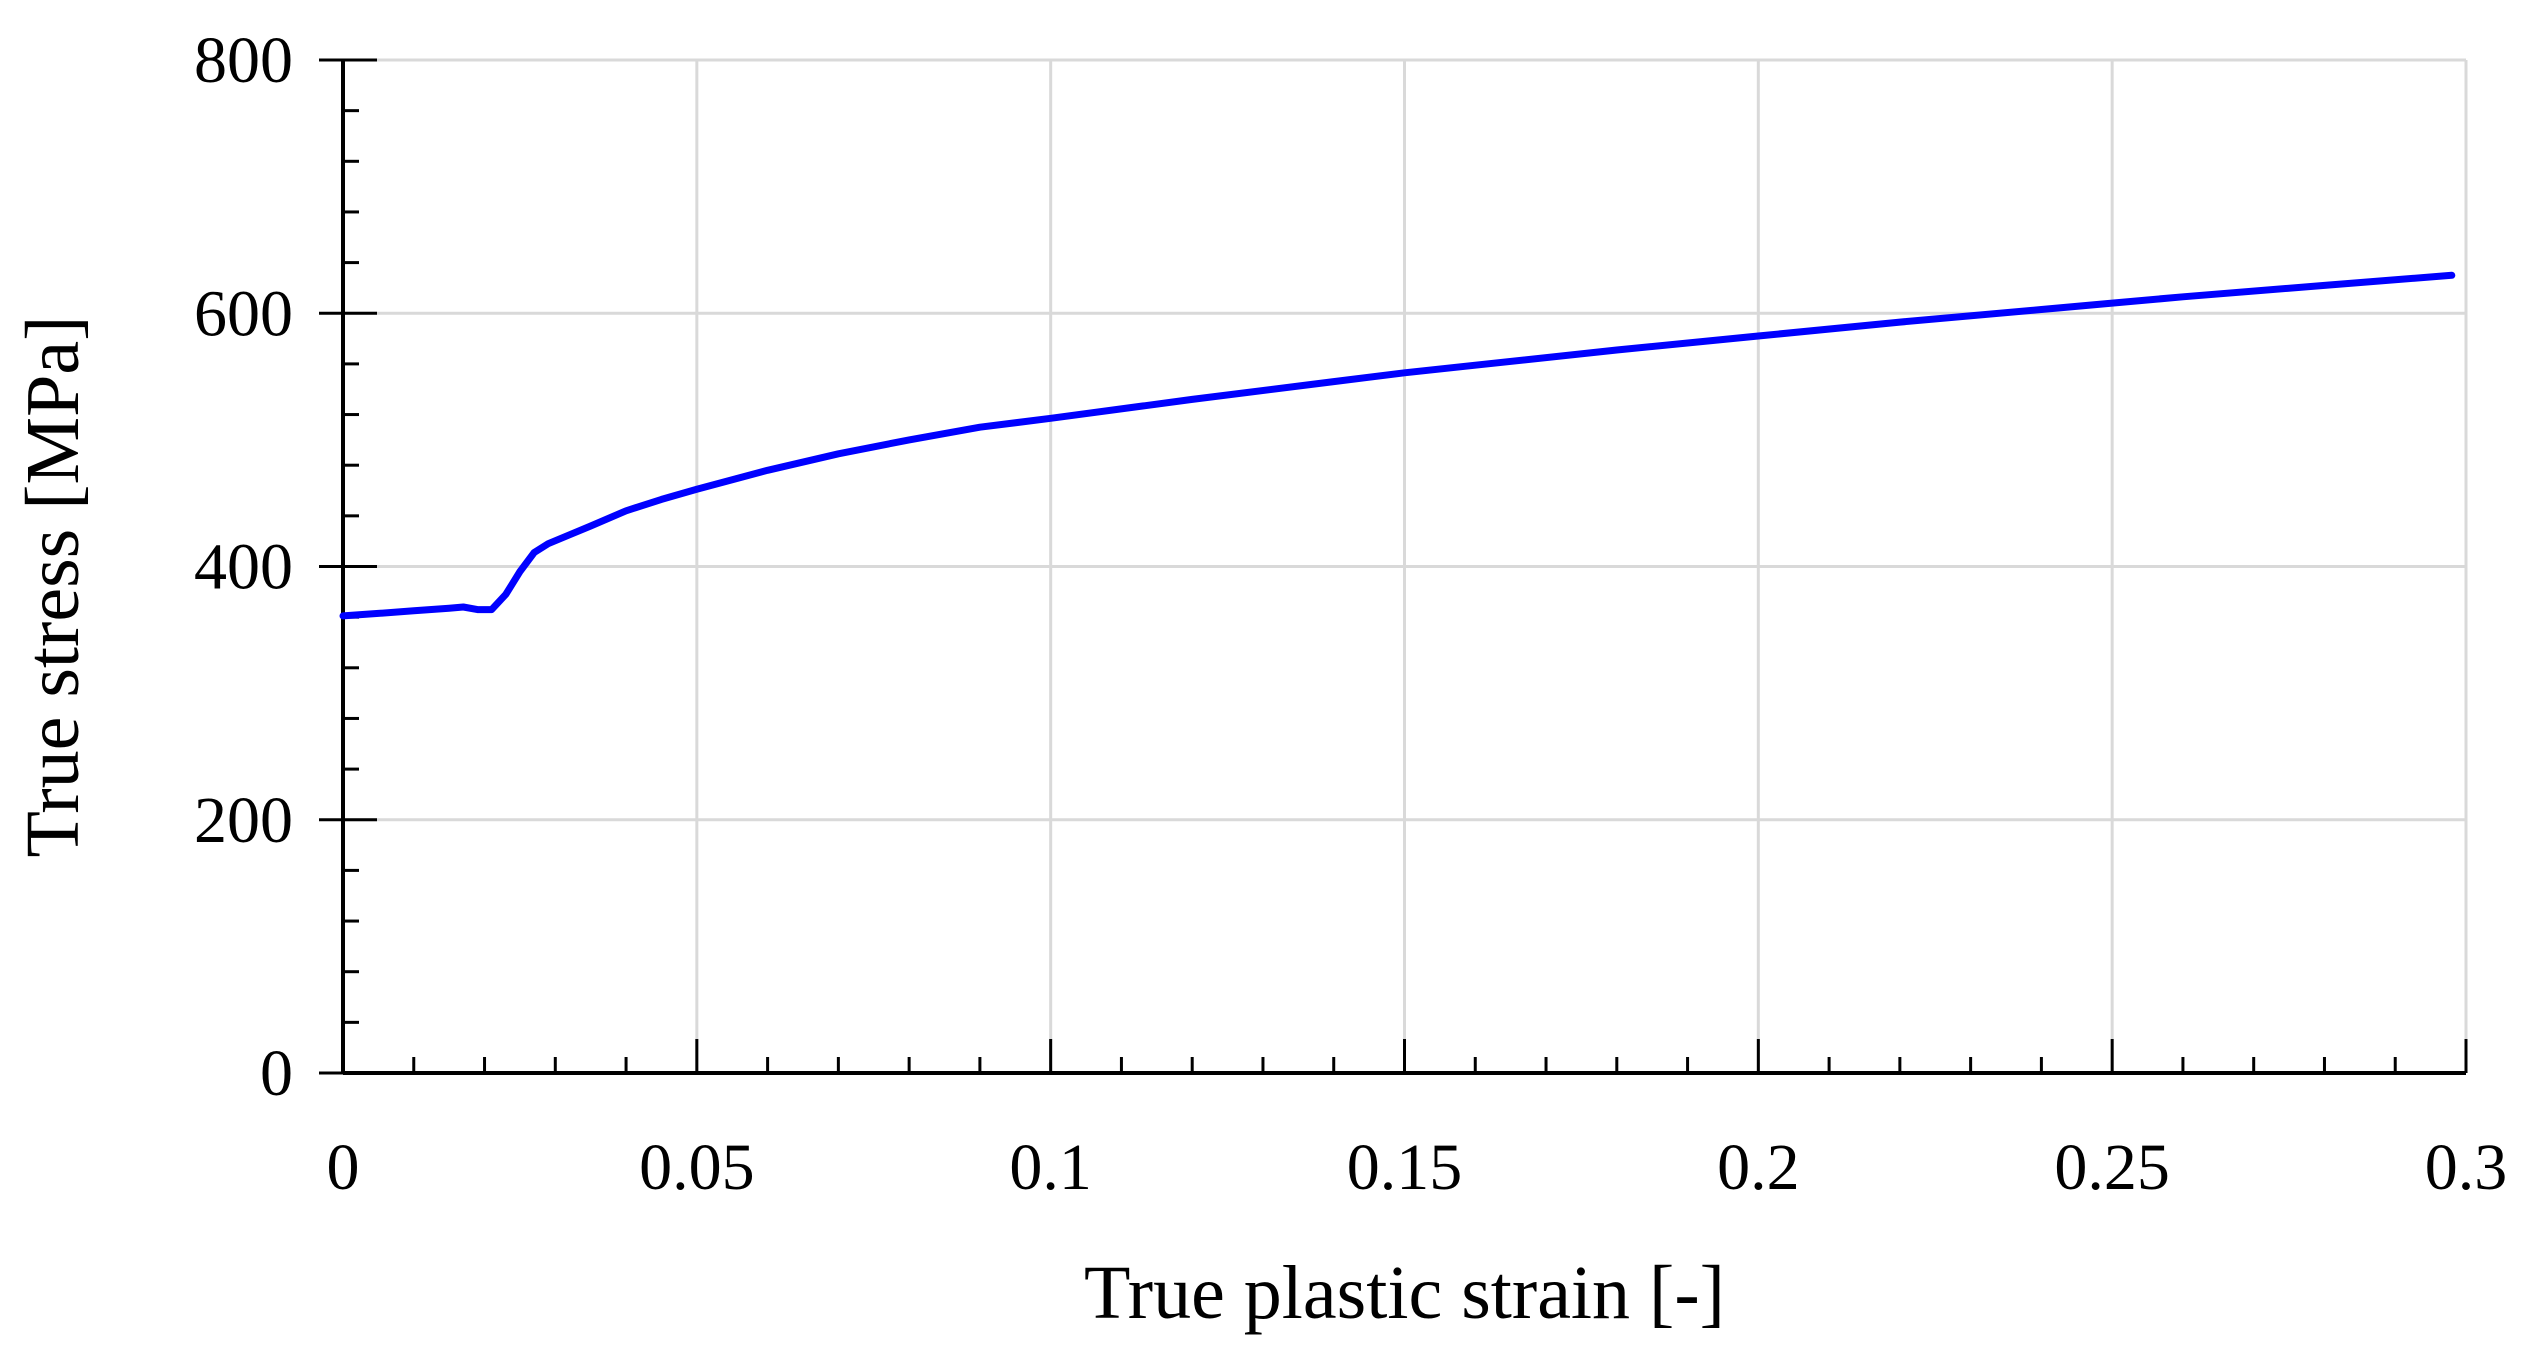 This screenshot has height=1368, width=2538. I want to click on y-tick-label: 0, so click(276, 1073).